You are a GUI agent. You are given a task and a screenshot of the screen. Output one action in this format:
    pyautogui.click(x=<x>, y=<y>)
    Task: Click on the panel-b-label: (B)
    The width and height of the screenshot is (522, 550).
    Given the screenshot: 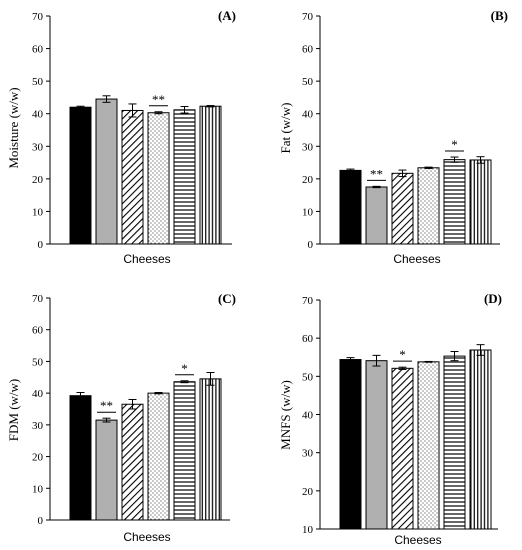 What is the action you would take?
    pyautogui.click(x=499, y=15)
    